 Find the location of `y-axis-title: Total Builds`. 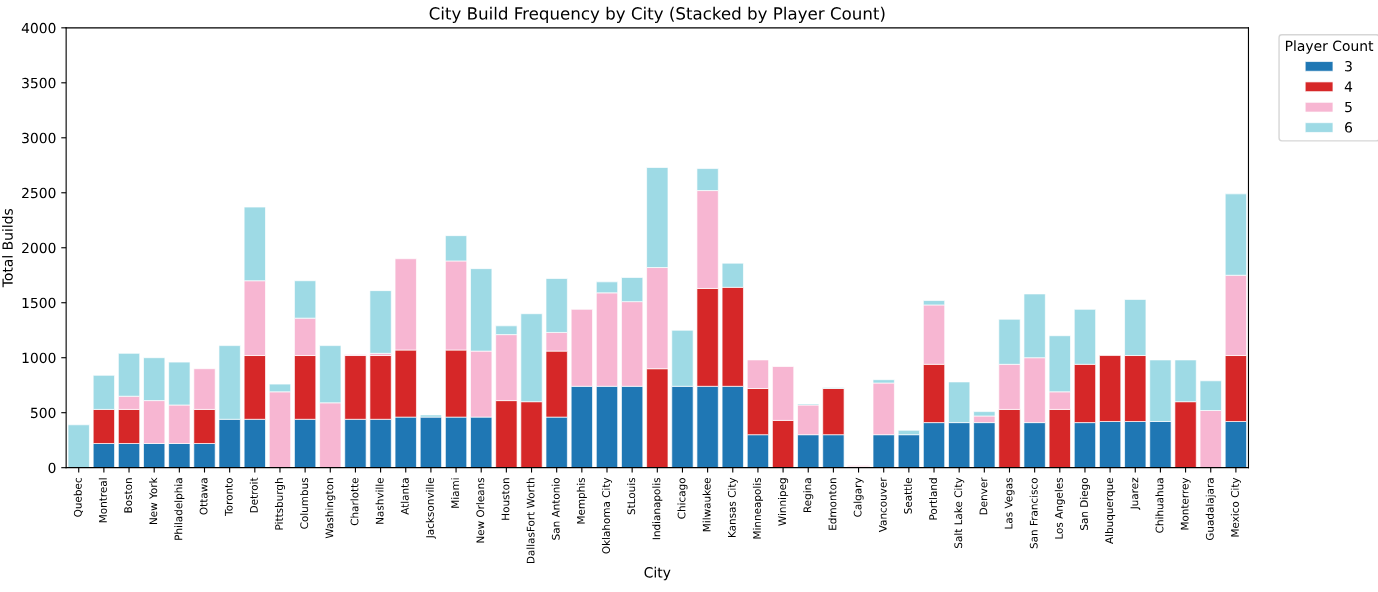

y-axis-title: Total Builds is located at coordinates (7, 248).